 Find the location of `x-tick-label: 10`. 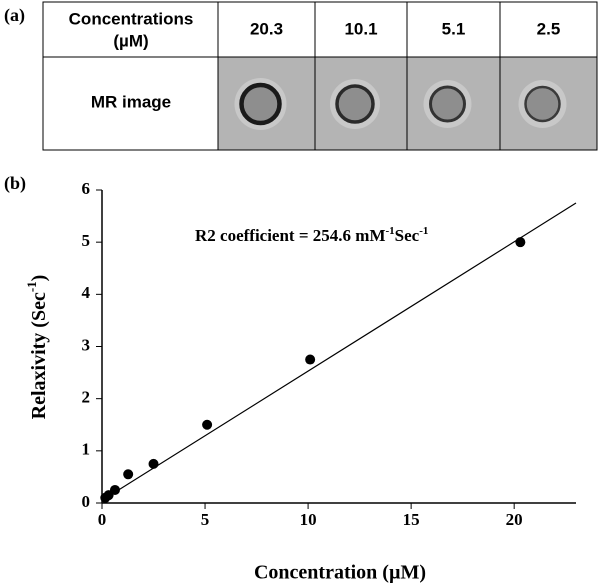

x-tick-label: 10 is located at coordinates (308, 519).